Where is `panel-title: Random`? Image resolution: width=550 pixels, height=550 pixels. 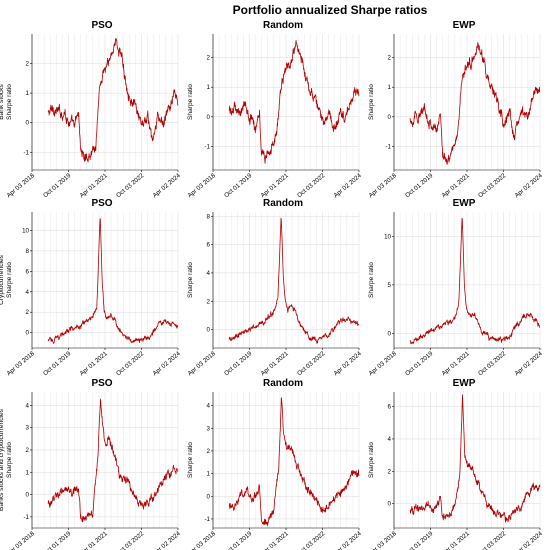 panel-title: Random is located at coordinates (283, 383).